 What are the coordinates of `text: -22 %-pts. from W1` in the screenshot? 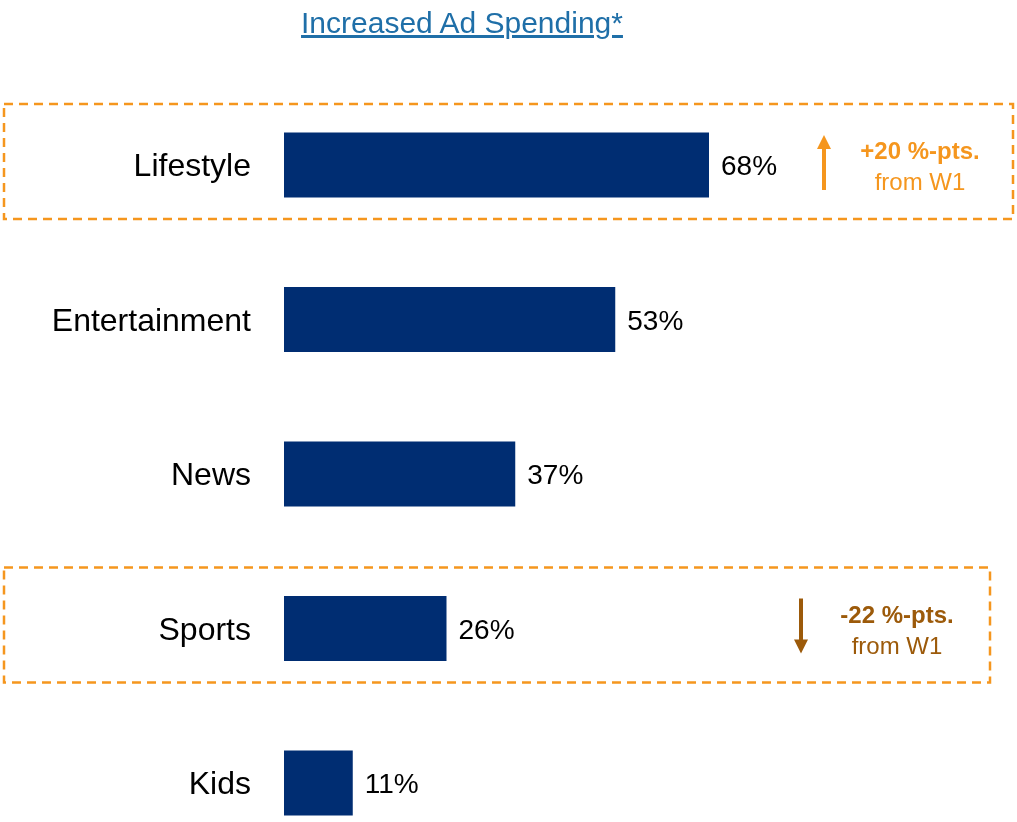 It's located at (897, 629).